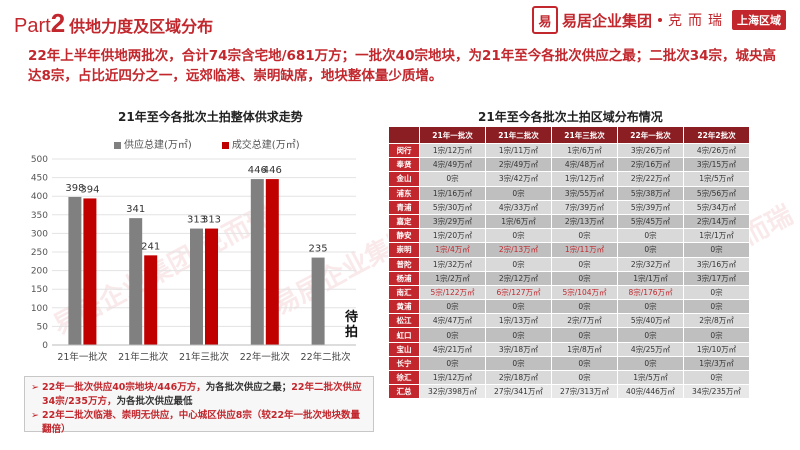 The image size is (800, 450). I want to click on table-cell: 2宗/16万㎡, so click(650, 165).